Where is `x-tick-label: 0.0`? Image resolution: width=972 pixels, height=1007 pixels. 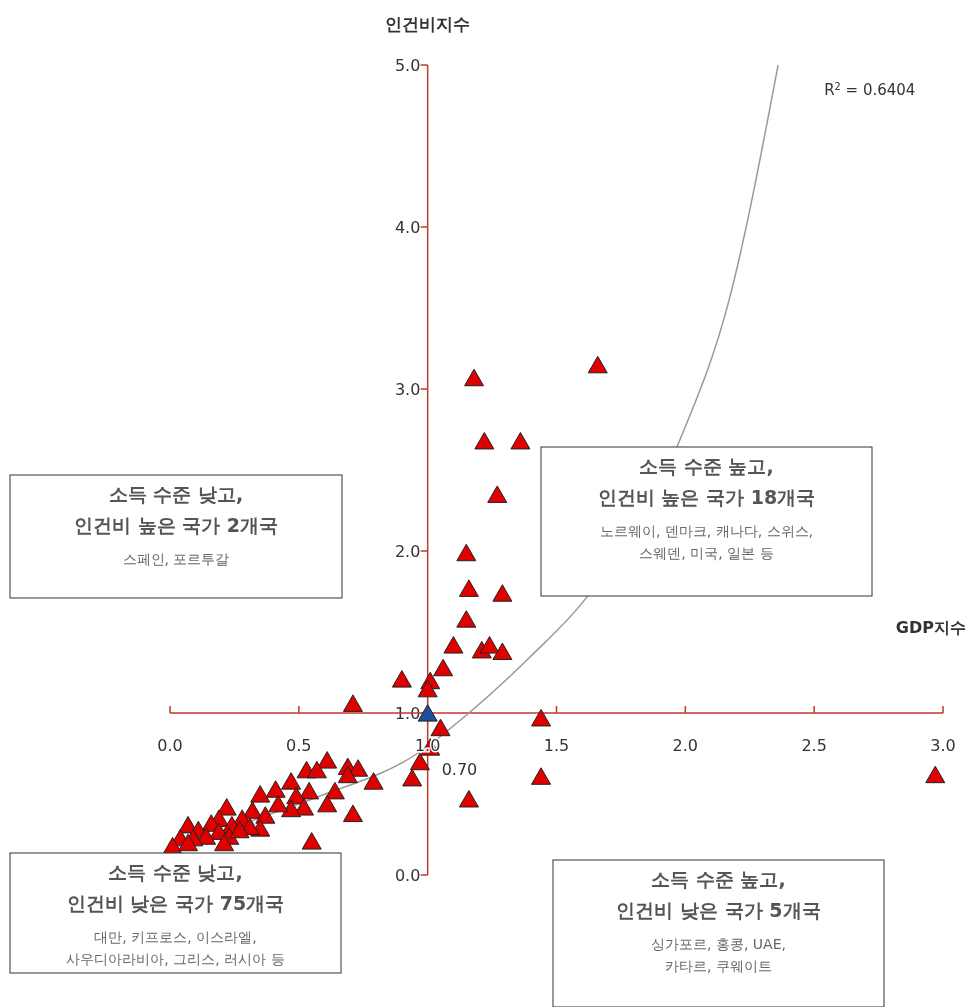 x-tick-label: 0.0 is located at coordinates (170, 745).